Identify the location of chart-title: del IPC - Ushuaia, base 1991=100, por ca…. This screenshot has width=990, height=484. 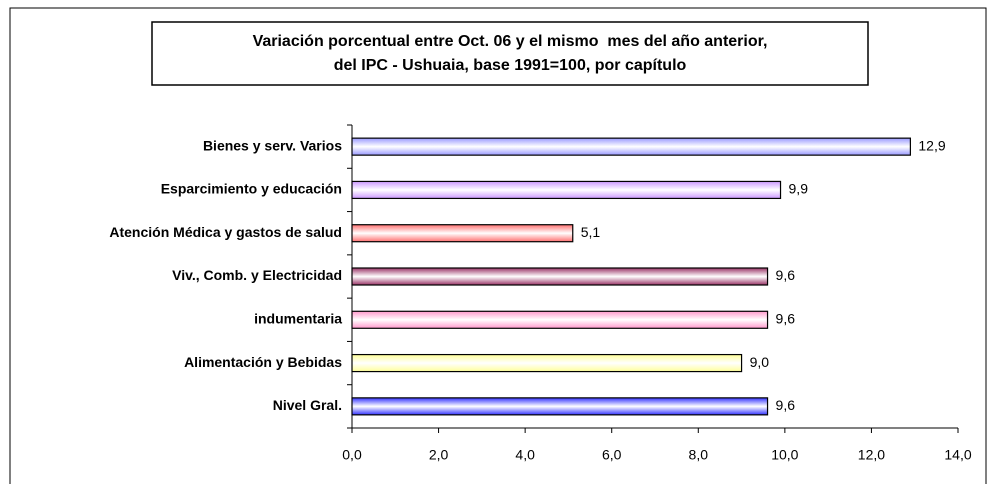
(510, 65).